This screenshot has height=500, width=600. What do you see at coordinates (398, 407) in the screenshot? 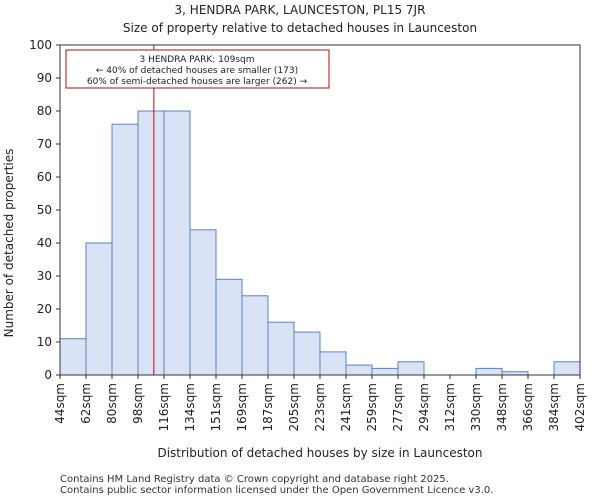
I see `x-tick-label-13: 277sqm` at bounding box center [398, 407].